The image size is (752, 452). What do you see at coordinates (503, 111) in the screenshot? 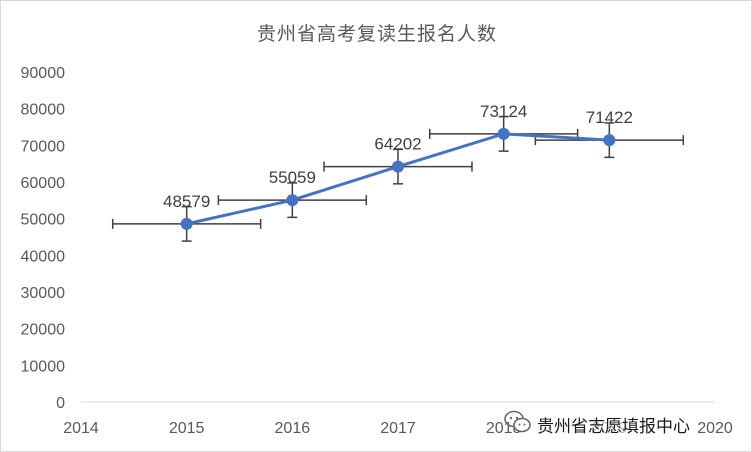
I see `data-label: 73124` at bounding box center [503, 111].